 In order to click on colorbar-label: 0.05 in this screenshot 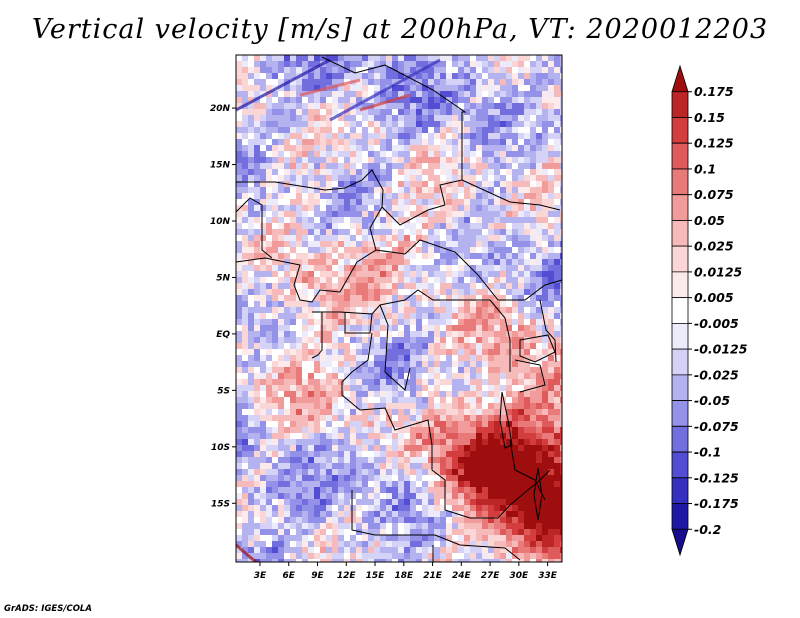, I will do `click(709, 220)`.